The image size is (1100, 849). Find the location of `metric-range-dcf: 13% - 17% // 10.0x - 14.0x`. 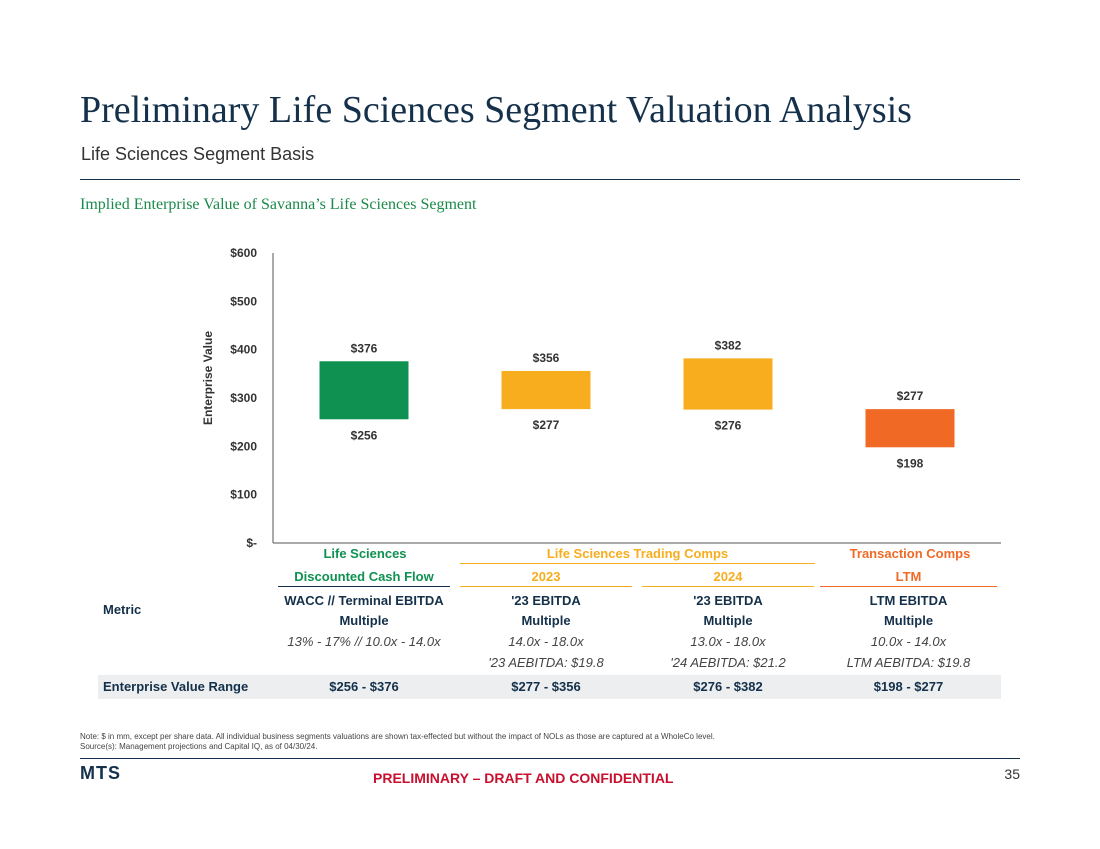

metric-range-dcf: 13% - 17% // 10.0x - 14.0x is located at coordinates (364, 641).